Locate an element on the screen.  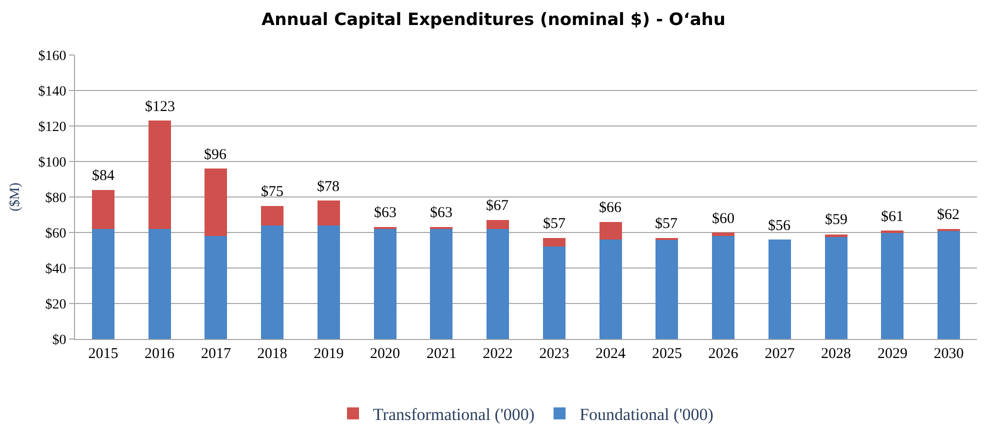
chart-title: Annual Capital Expenditures (nominal $) - O‘ahu is located at coordinates (493, 20).